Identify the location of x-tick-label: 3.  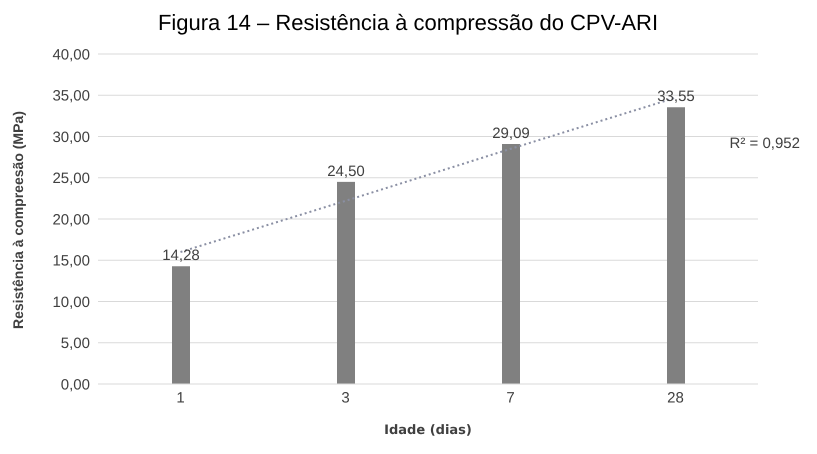
(345, 398).